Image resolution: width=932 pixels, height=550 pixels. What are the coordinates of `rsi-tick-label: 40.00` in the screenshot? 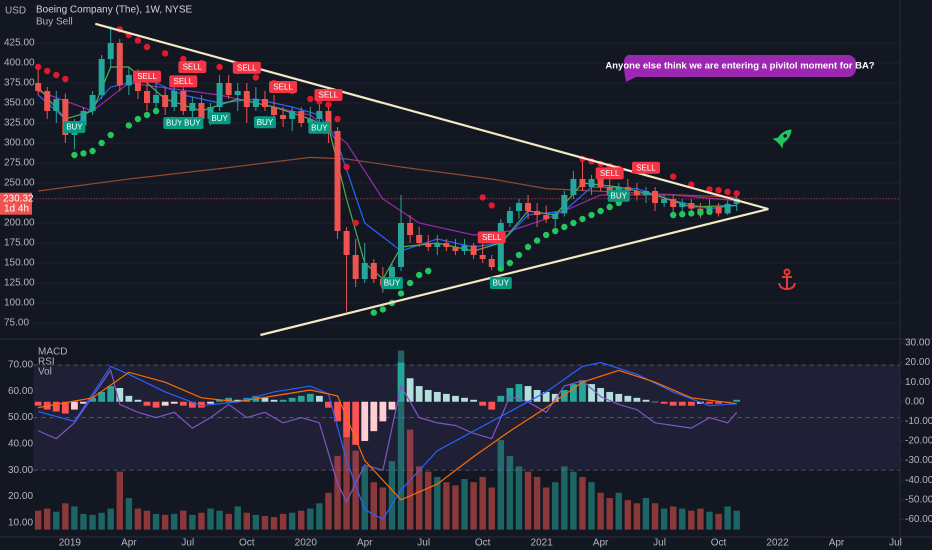 It's located at (20, 444).